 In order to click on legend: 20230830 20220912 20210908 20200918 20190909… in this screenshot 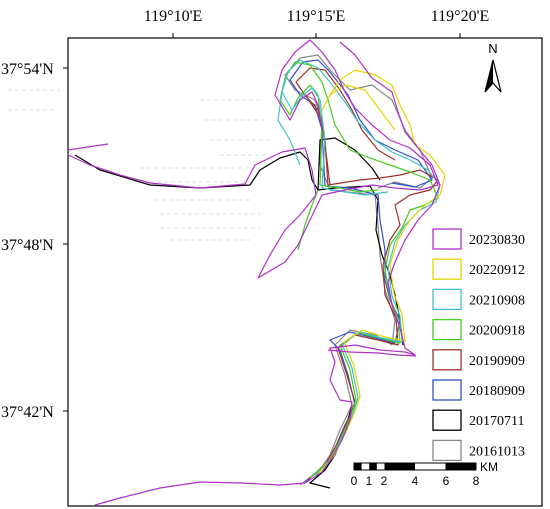, I will do `click(478, 345)`.